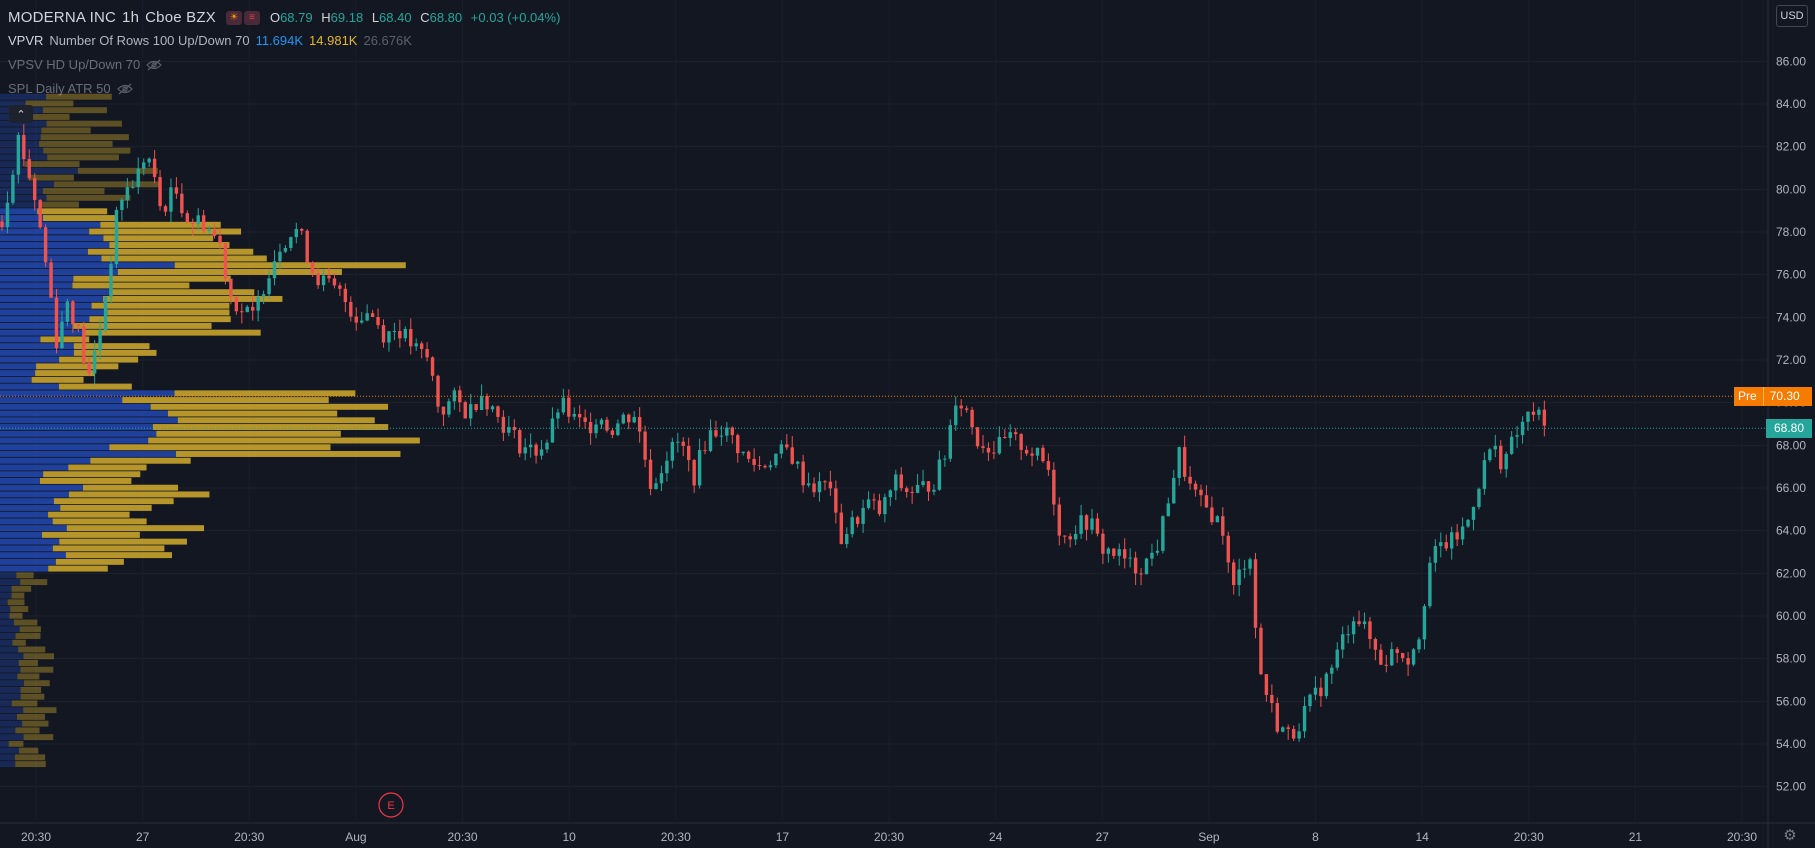 The height and width of the screenshot is (848, 1815). What do you see at coordinates (62, 17) in the screenshot?
I see `symbol-name: MODERNA INC` at bounding box center [62, 17].